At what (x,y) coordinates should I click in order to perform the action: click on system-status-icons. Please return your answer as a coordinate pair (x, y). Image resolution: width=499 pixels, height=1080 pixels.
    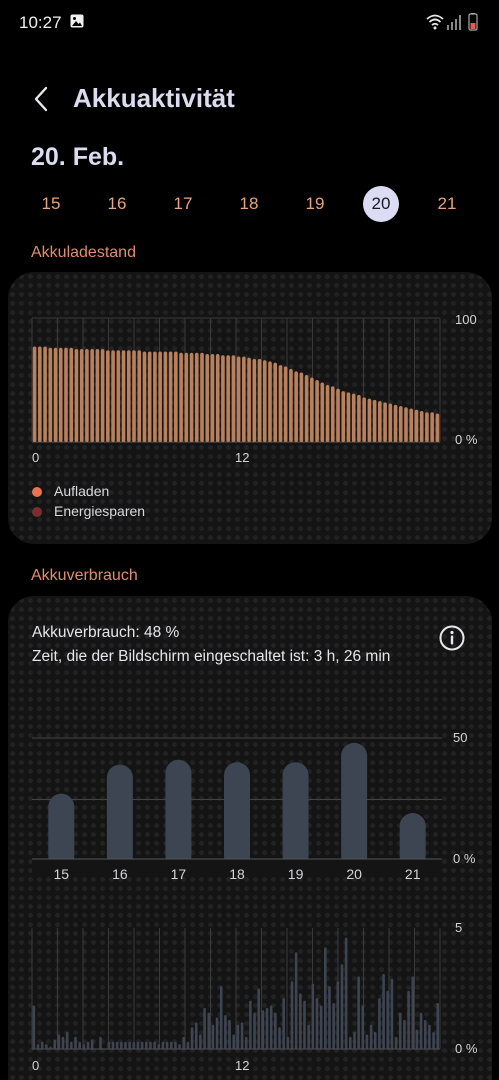
    Looking at the image, I should click on (452, 22).